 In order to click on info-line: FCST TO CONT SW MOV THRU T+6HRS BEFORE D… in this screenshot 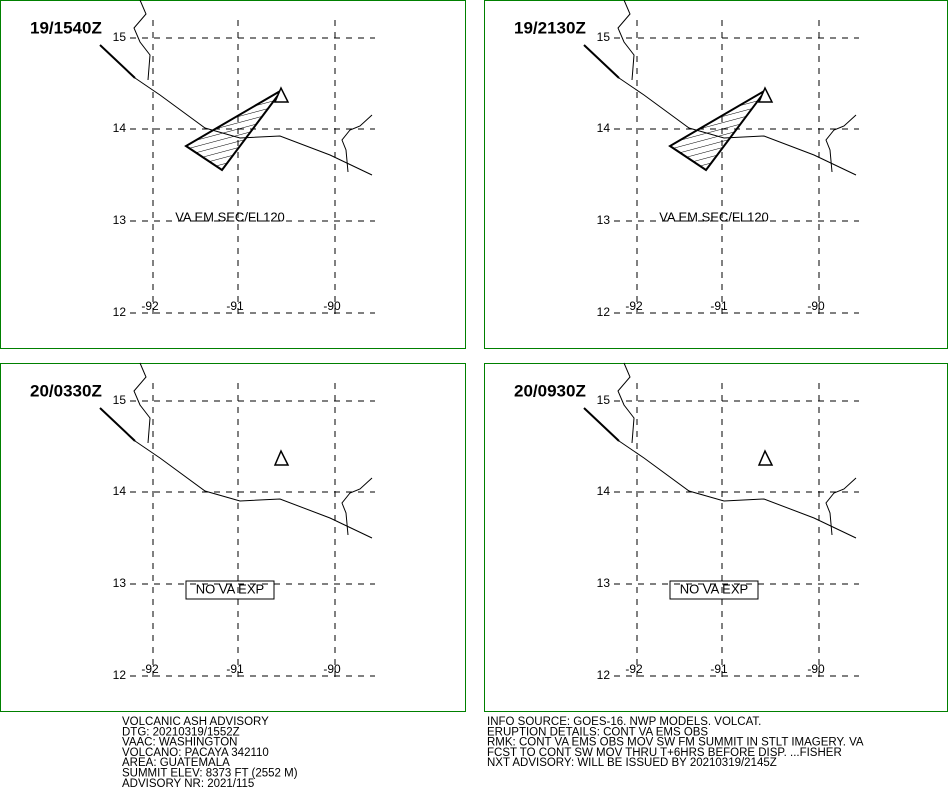, I will do `click(664, 753)`.